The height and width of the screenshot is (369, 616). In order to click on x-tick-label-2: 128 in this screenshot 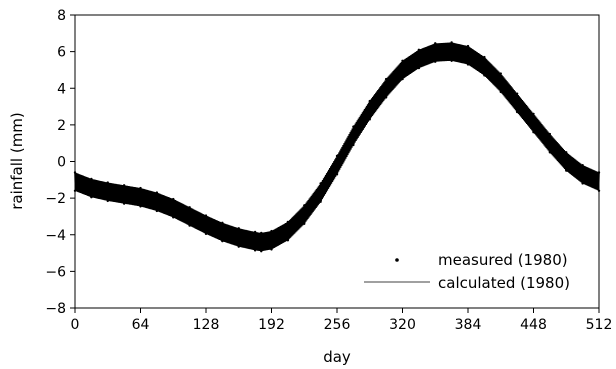, I will do `click(206, 325)`.